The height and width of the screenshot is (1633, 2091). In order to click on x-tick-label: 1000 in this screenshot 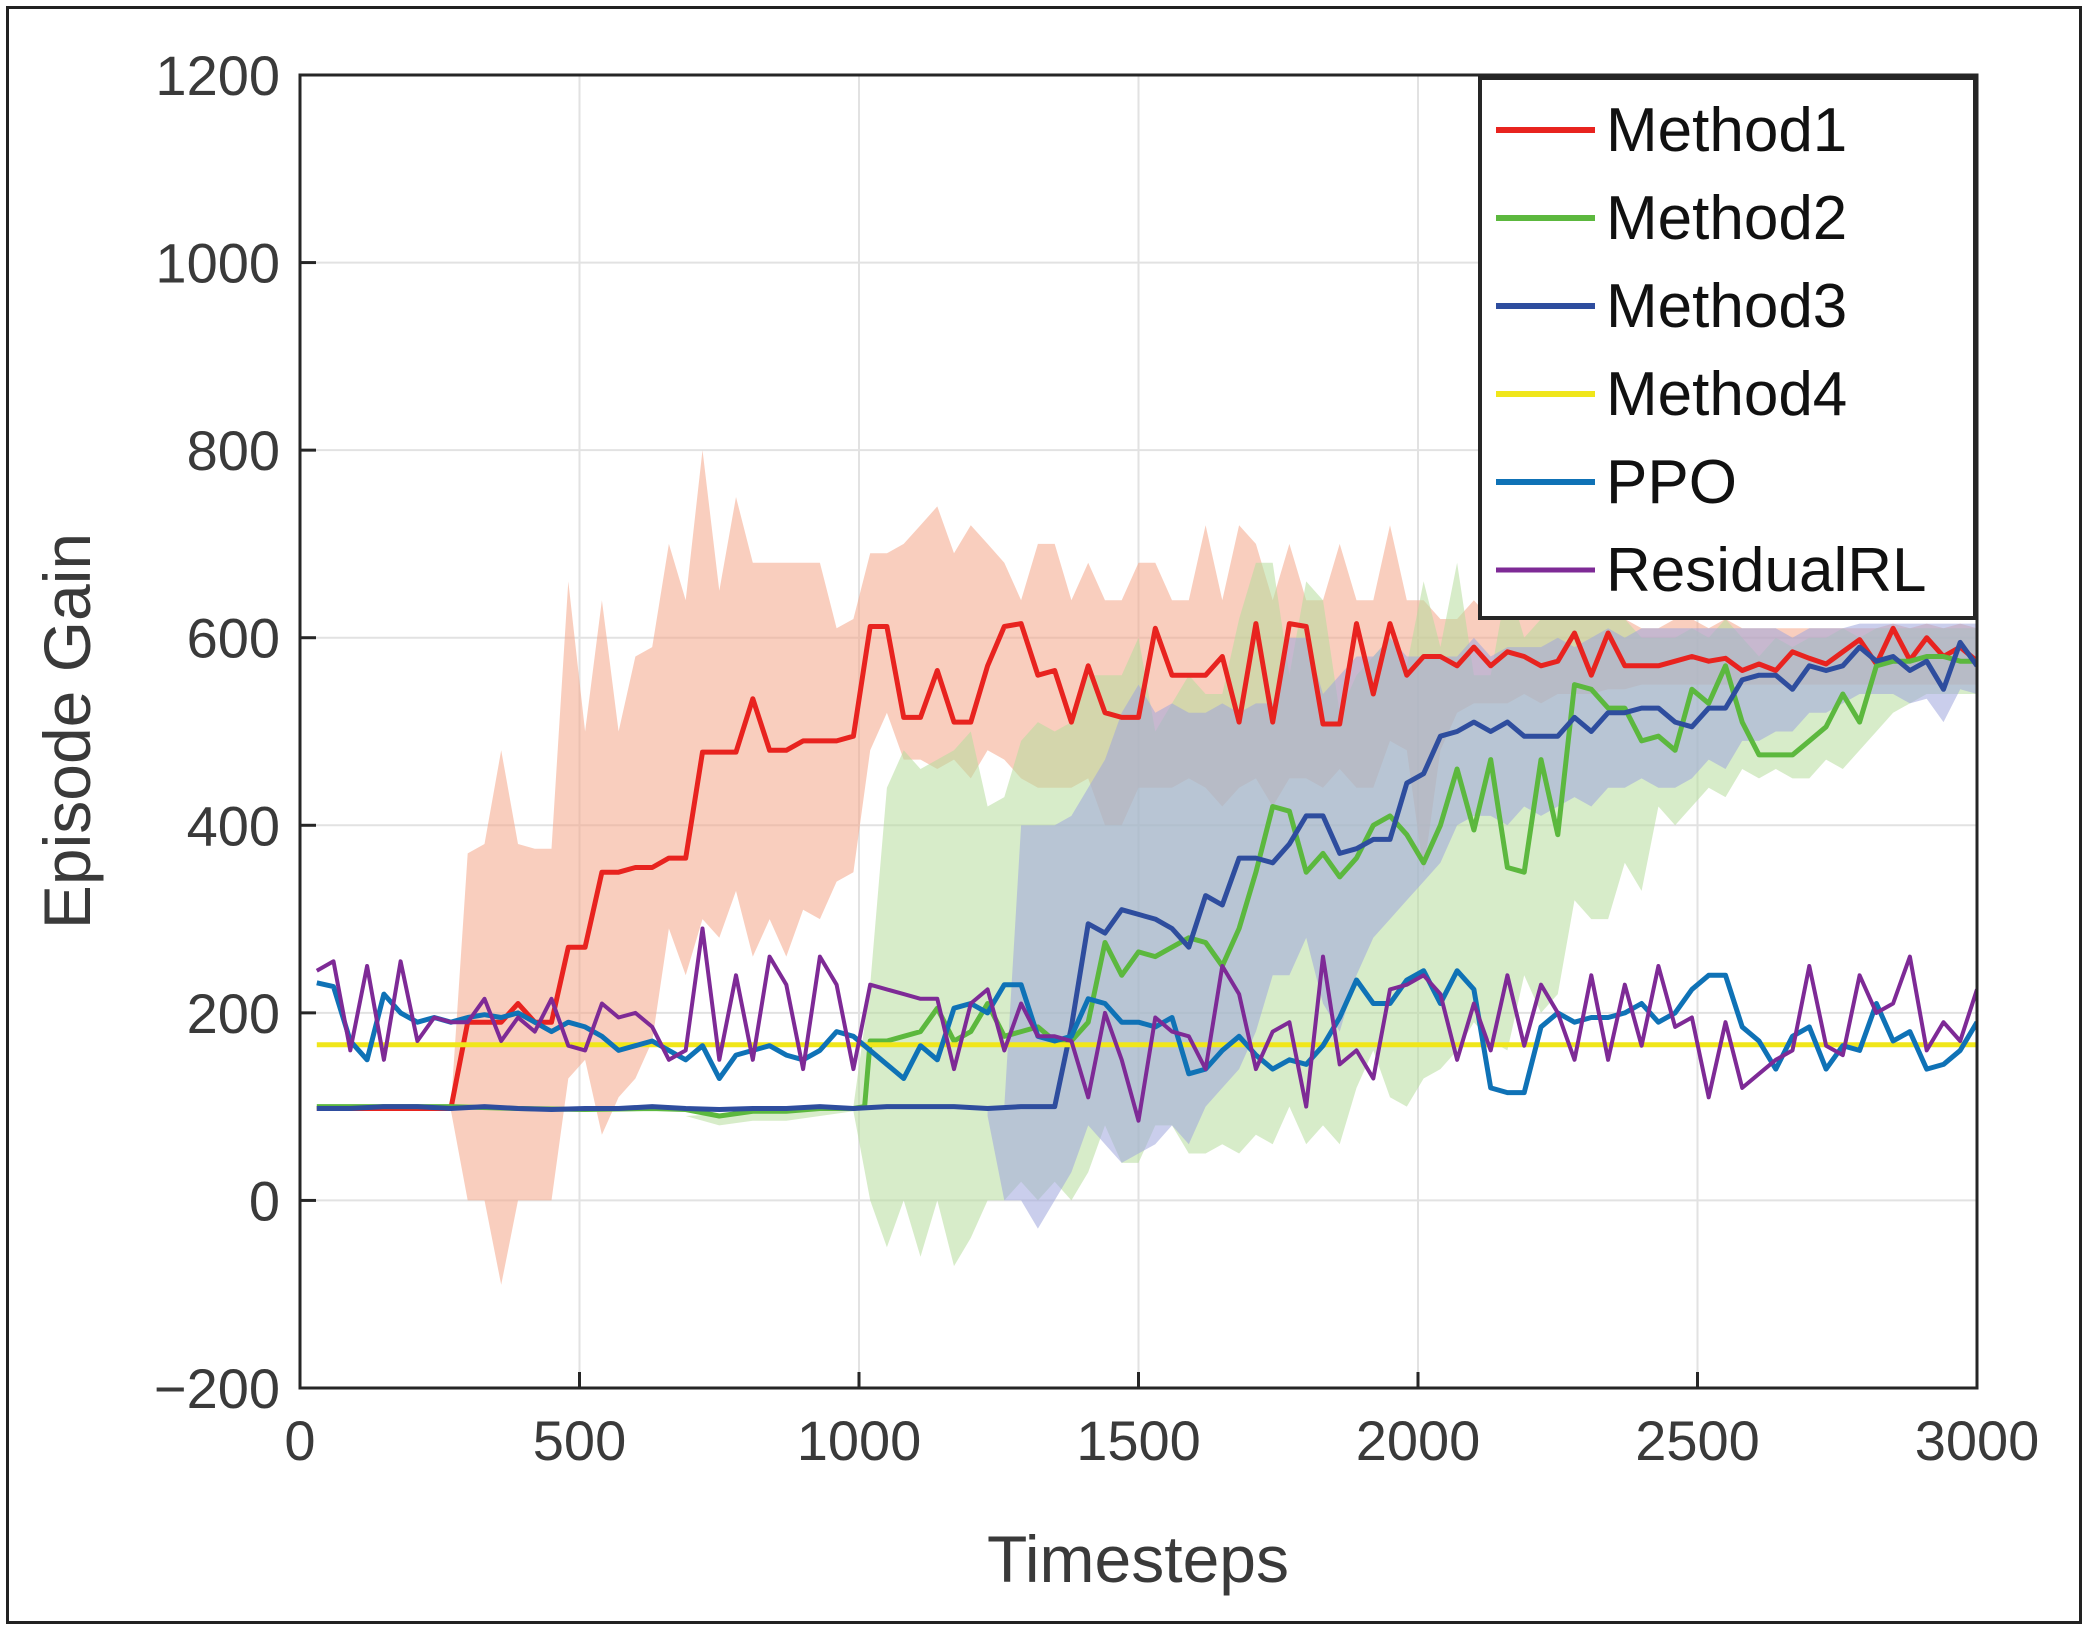, I will do `click(859, 1440)`.